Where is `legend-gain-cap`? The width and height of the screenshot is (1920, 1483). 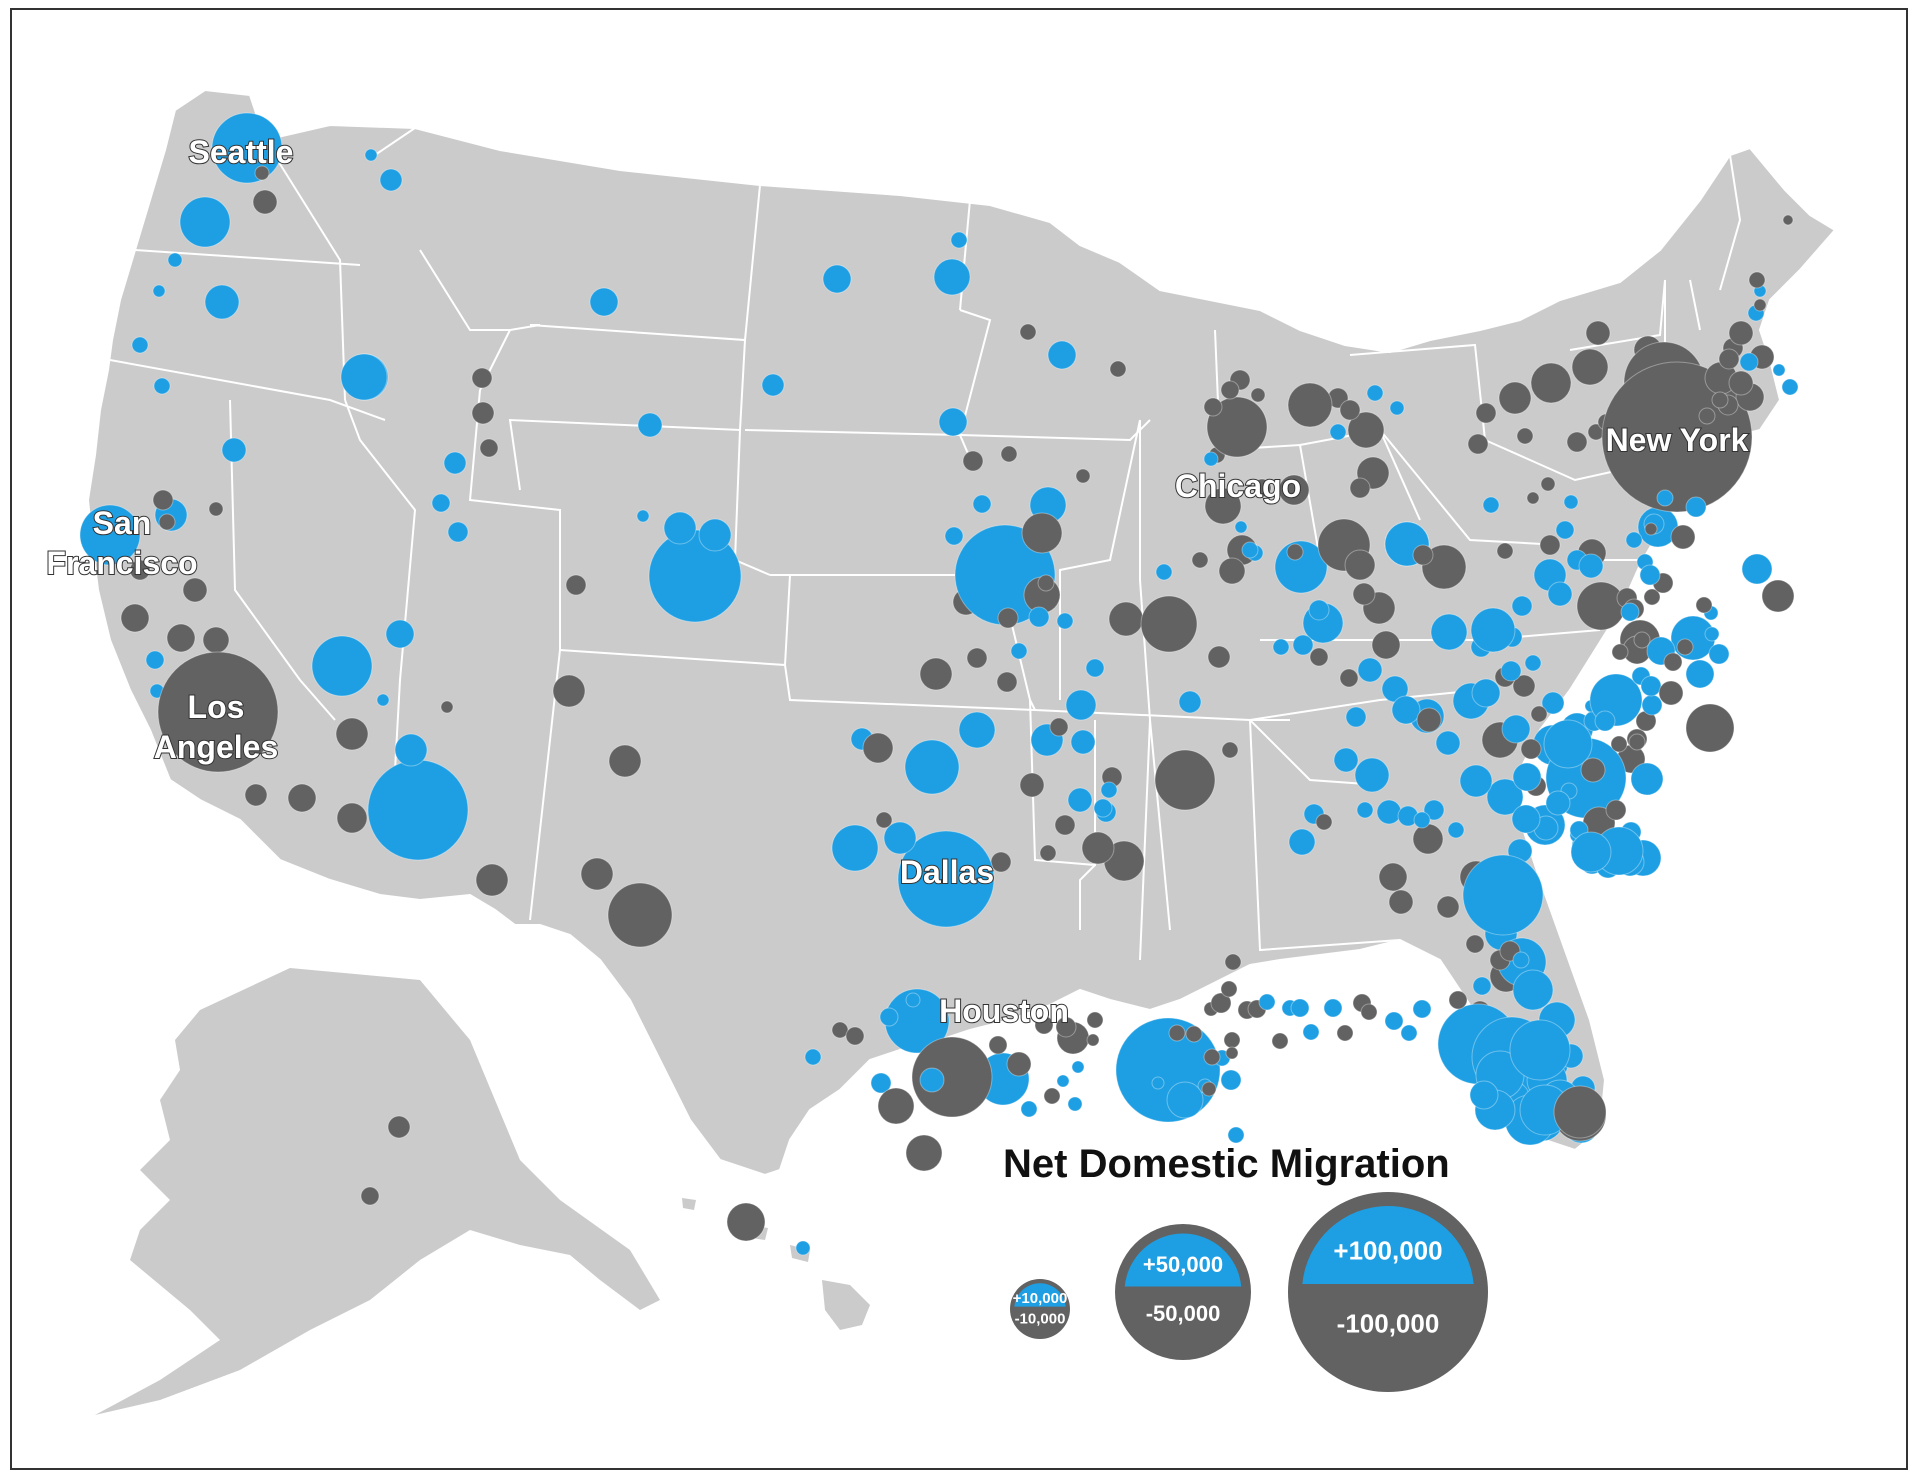
legend-gain-cap is located at coordinates (1040, 1295).